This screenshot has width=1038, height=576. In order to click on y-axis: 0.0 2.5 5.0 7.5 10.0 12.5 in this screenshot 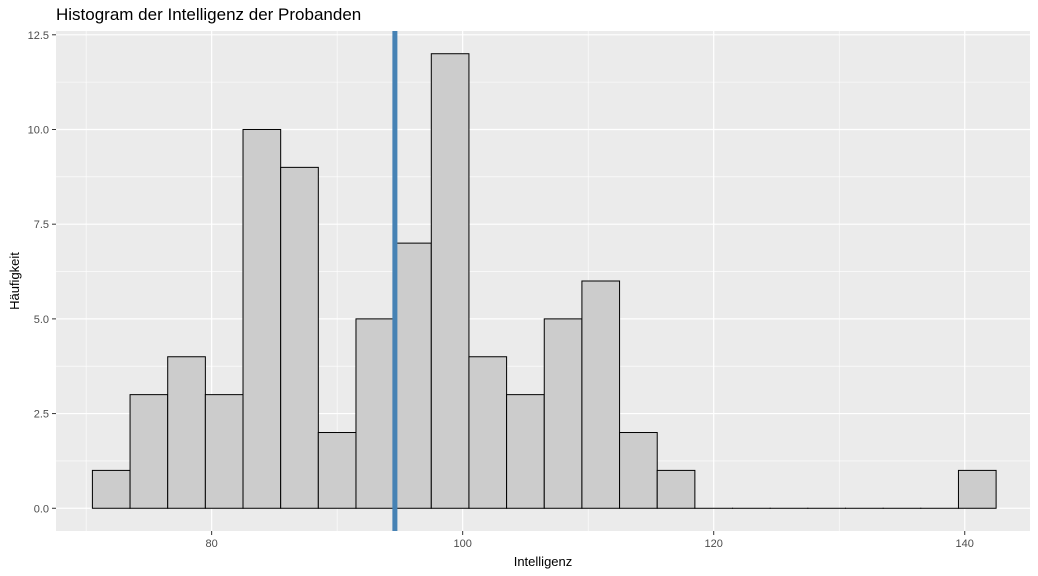, I will do `click(42, 272)`.